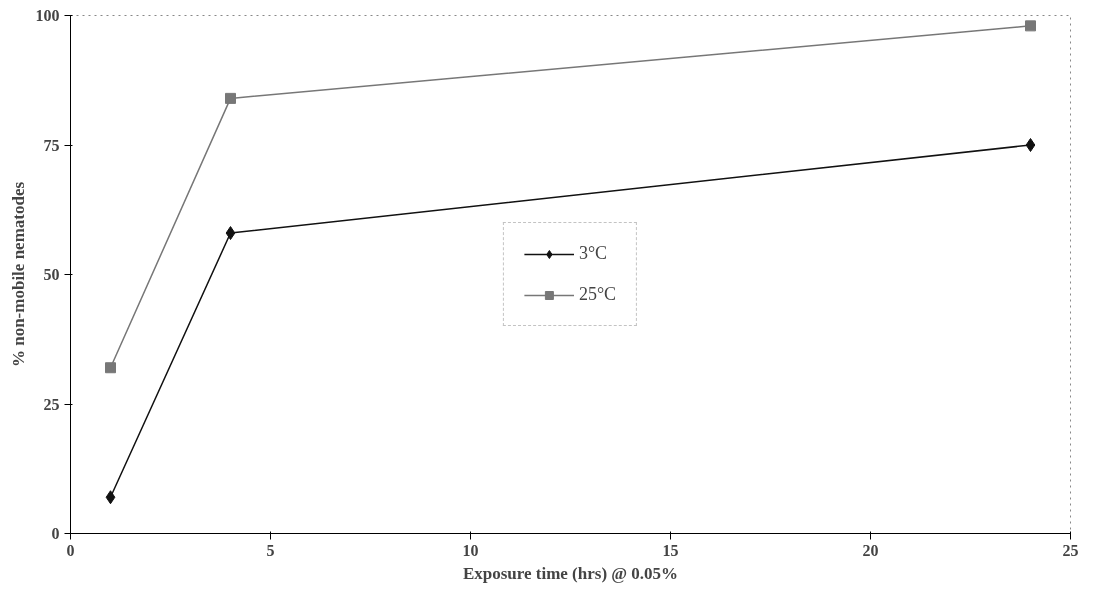 The image size is (1112, 590). Describe the element at coordinates (47, 15) in the screenshot. I see `y-tick-label: 100` at that location.